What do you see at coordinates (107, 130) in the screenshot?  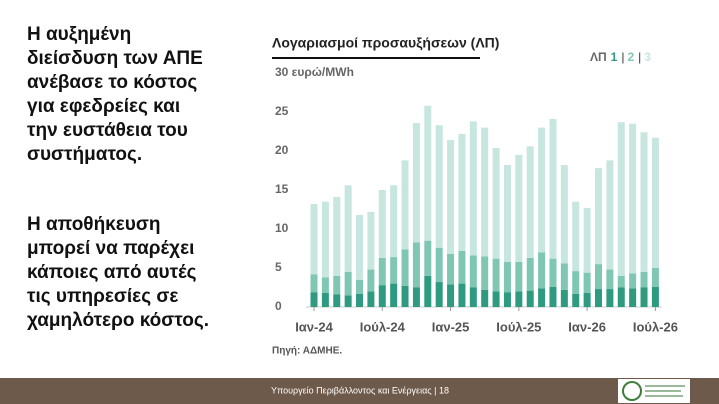 I see `body-text: την ευστάθεια του` at bounding box center [107, 130].